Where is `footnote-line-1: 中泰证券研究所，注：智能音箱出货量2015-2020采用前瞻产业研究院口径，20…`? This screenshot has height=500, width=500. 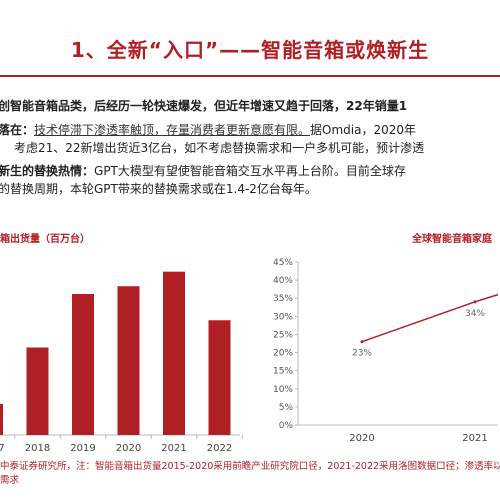
footnote-line-1: 中泰证券研究所，注：智能音箱出货量2015-2020采用前瞻产业研究院口径，20… is located at coordinates (250, 466).